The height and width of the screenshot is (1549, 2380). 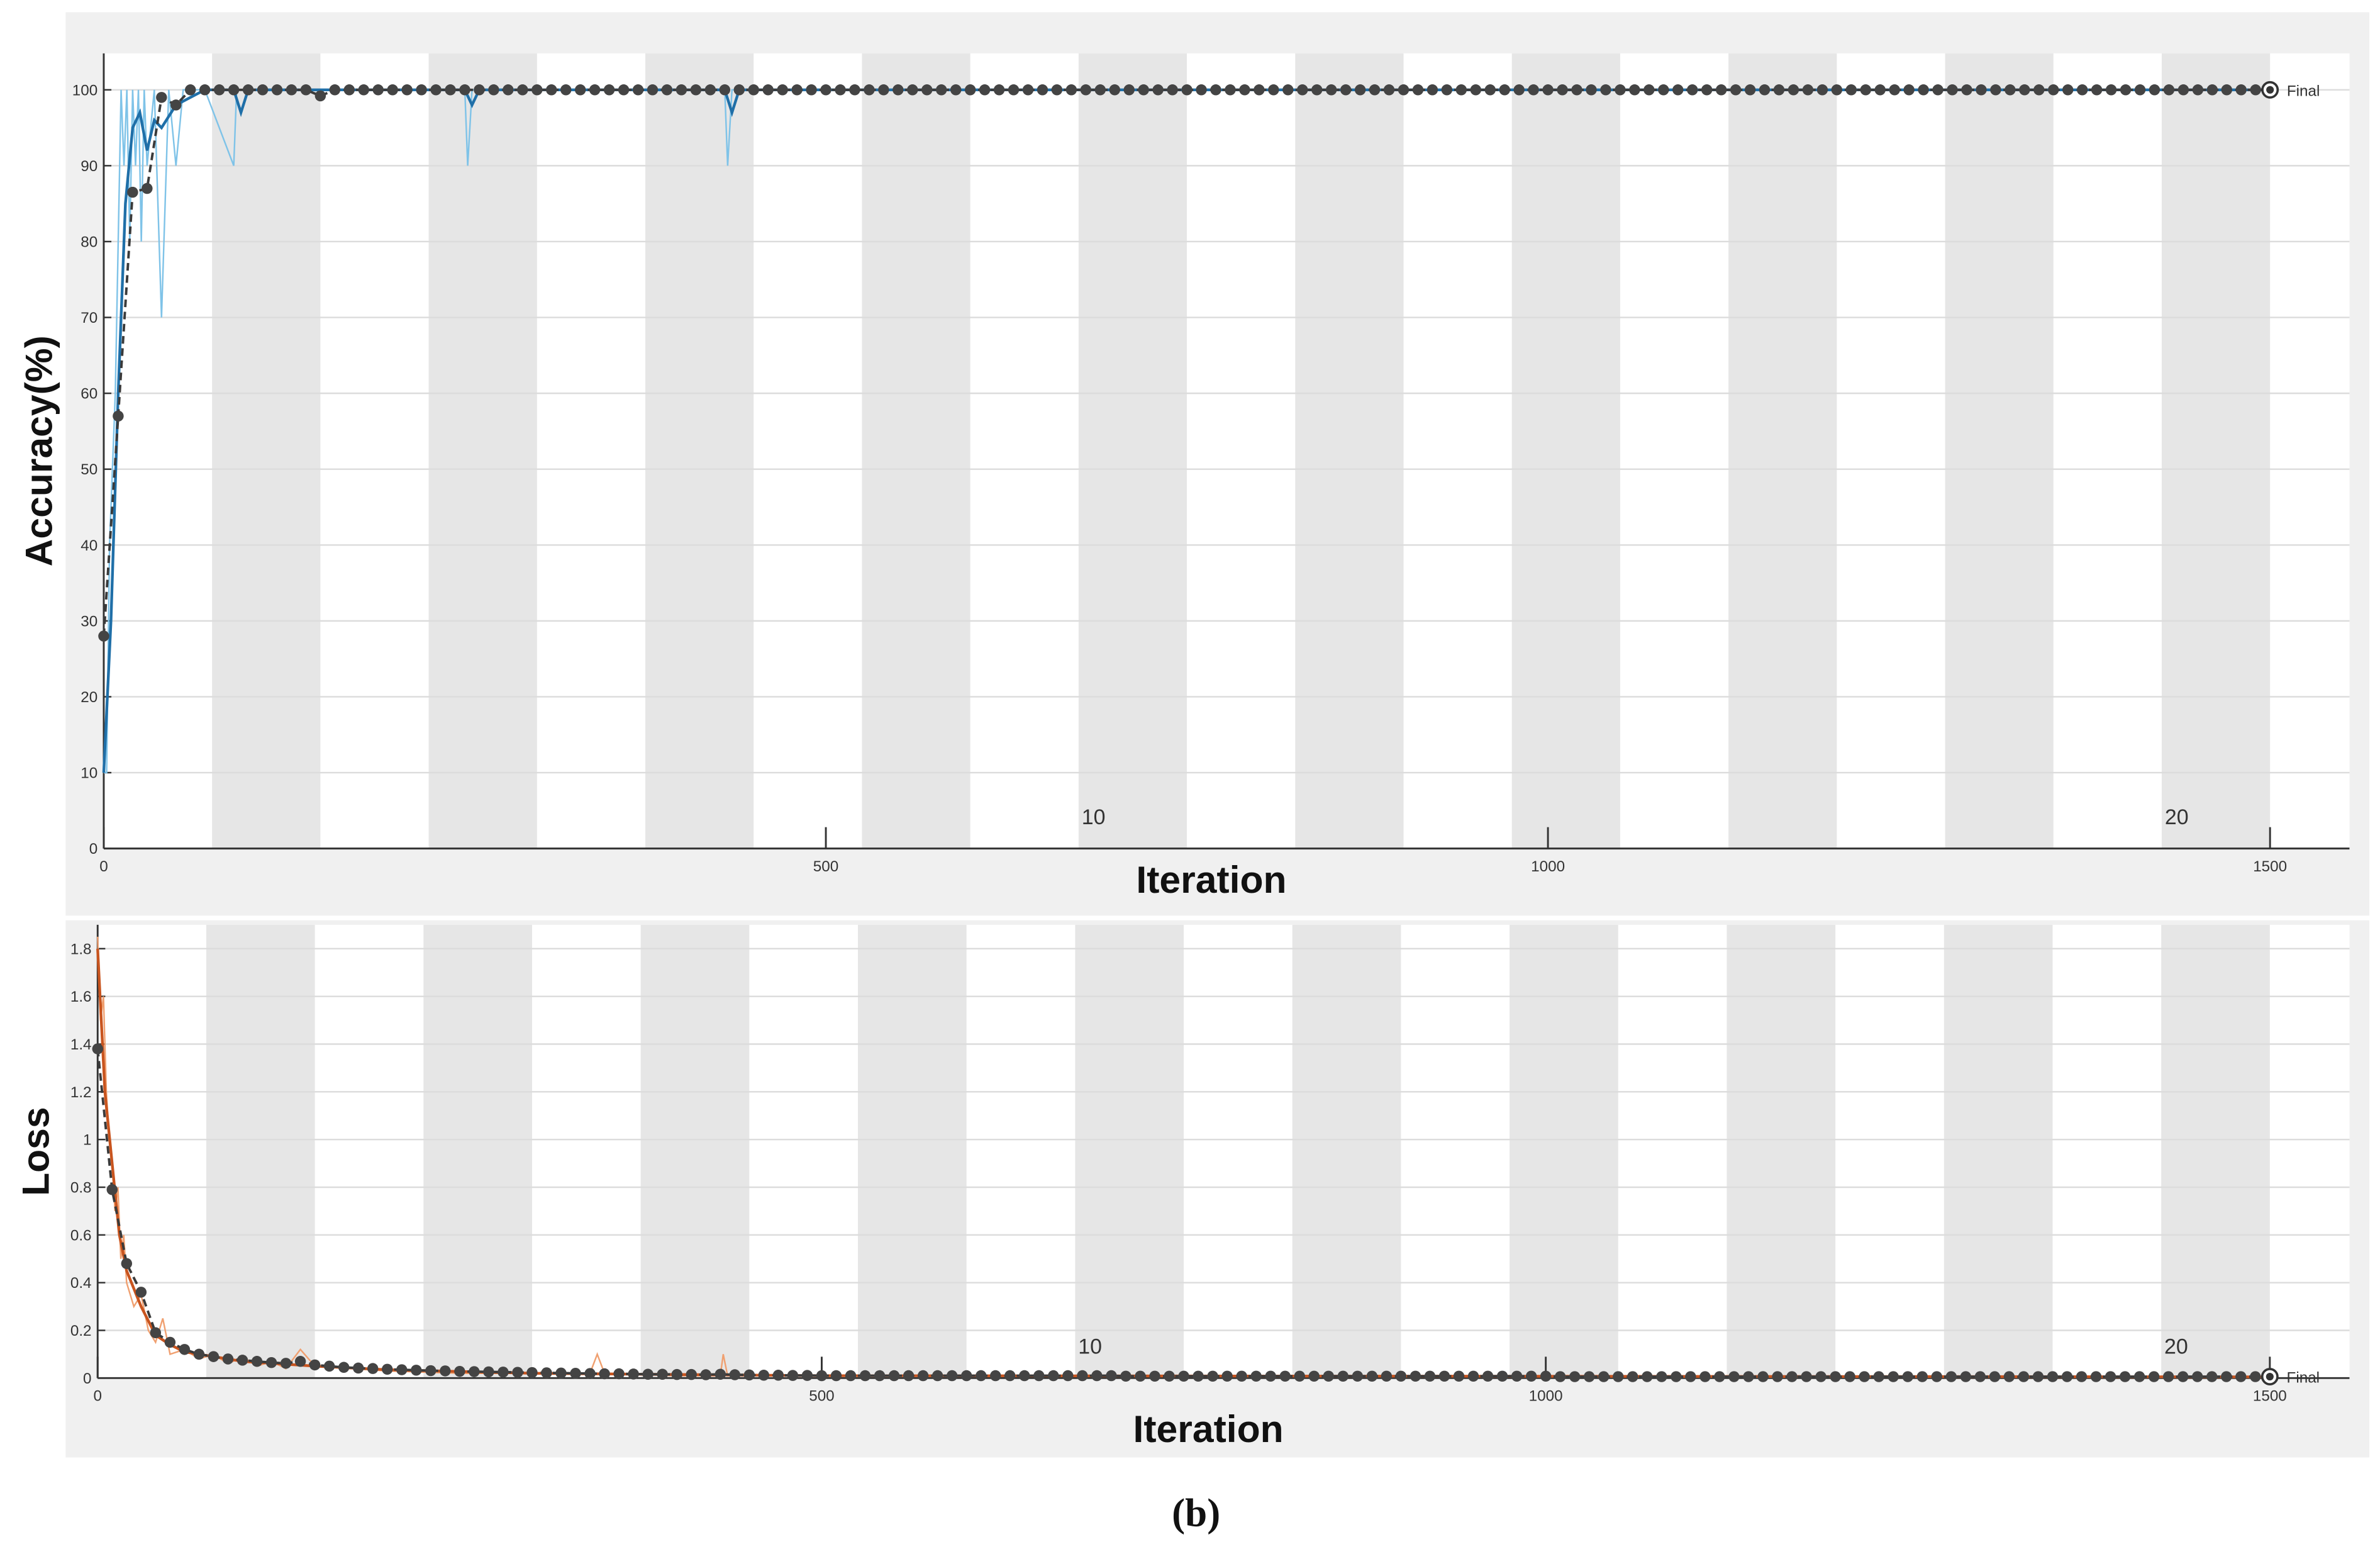 I want to click on y-tick-label: 30, so click(x=89, y=621).